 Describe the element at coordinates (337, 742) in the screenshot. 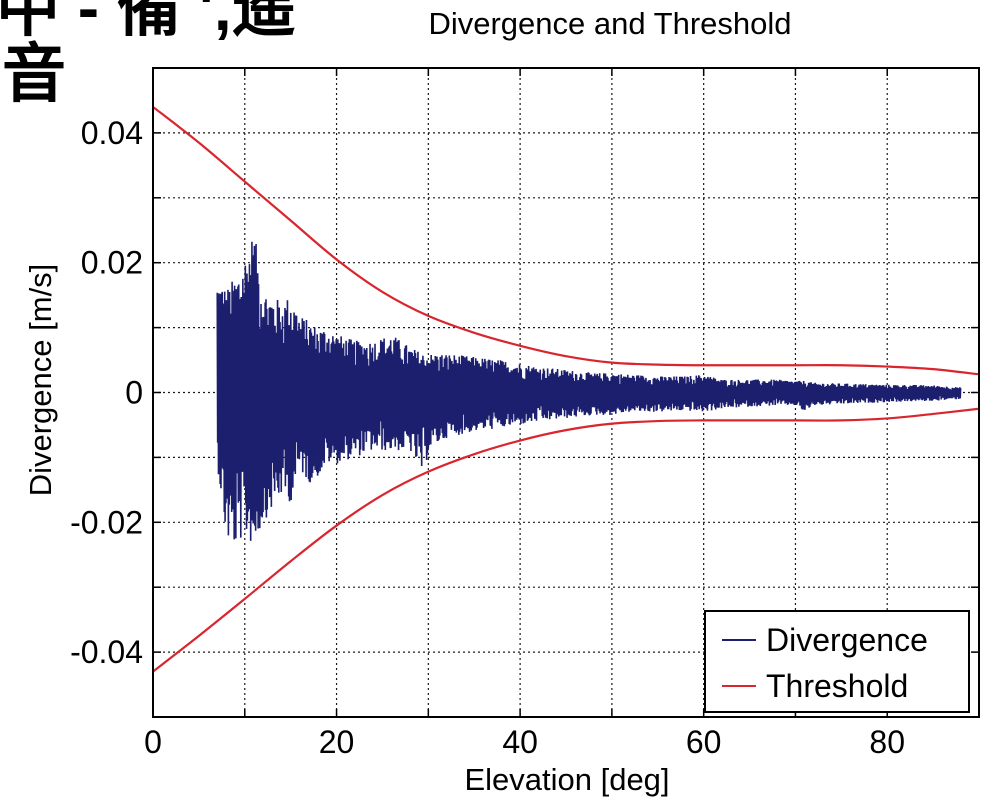

I see `x-tick-label: 20` at that location.